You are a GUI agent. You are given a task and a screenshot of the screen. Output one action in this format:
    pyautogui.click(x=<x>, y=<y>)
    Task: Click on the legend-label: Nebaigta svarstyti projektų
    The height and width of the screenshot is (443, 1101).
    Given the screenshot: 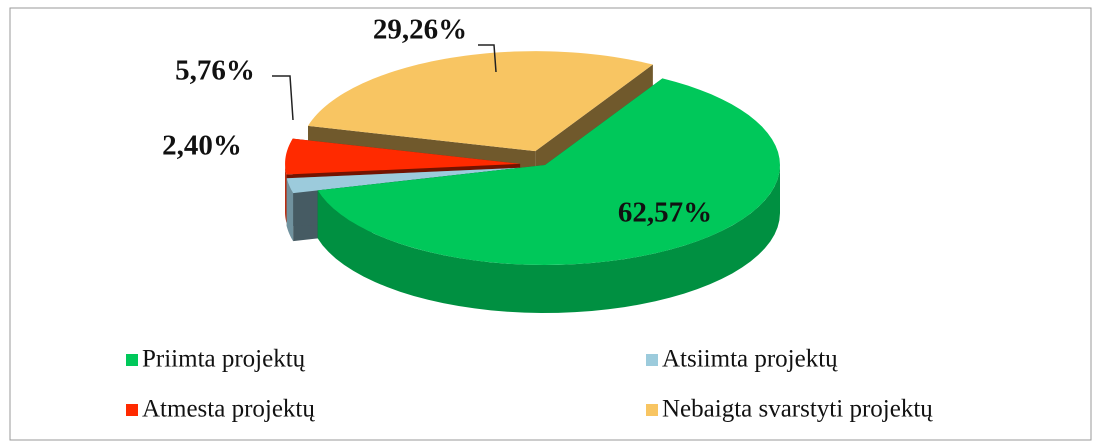 What is the action you would take?
    pyautogui.click(x=797, y=409)
    